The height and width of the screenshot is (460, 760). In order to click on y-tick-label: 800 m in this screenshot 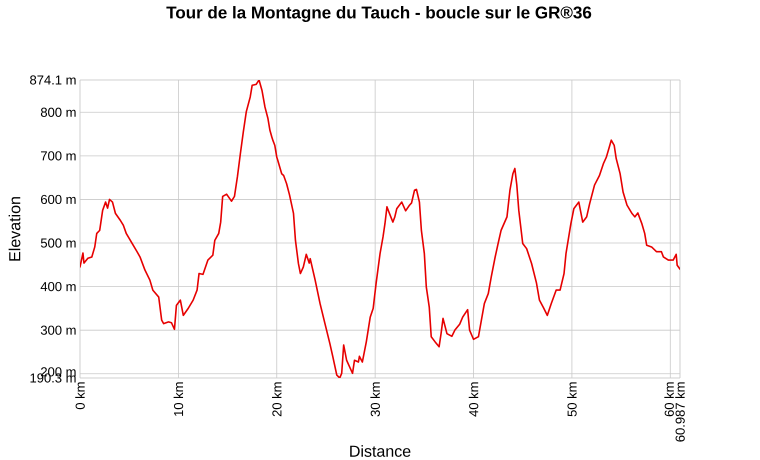, I will do `click(58, 112)`.